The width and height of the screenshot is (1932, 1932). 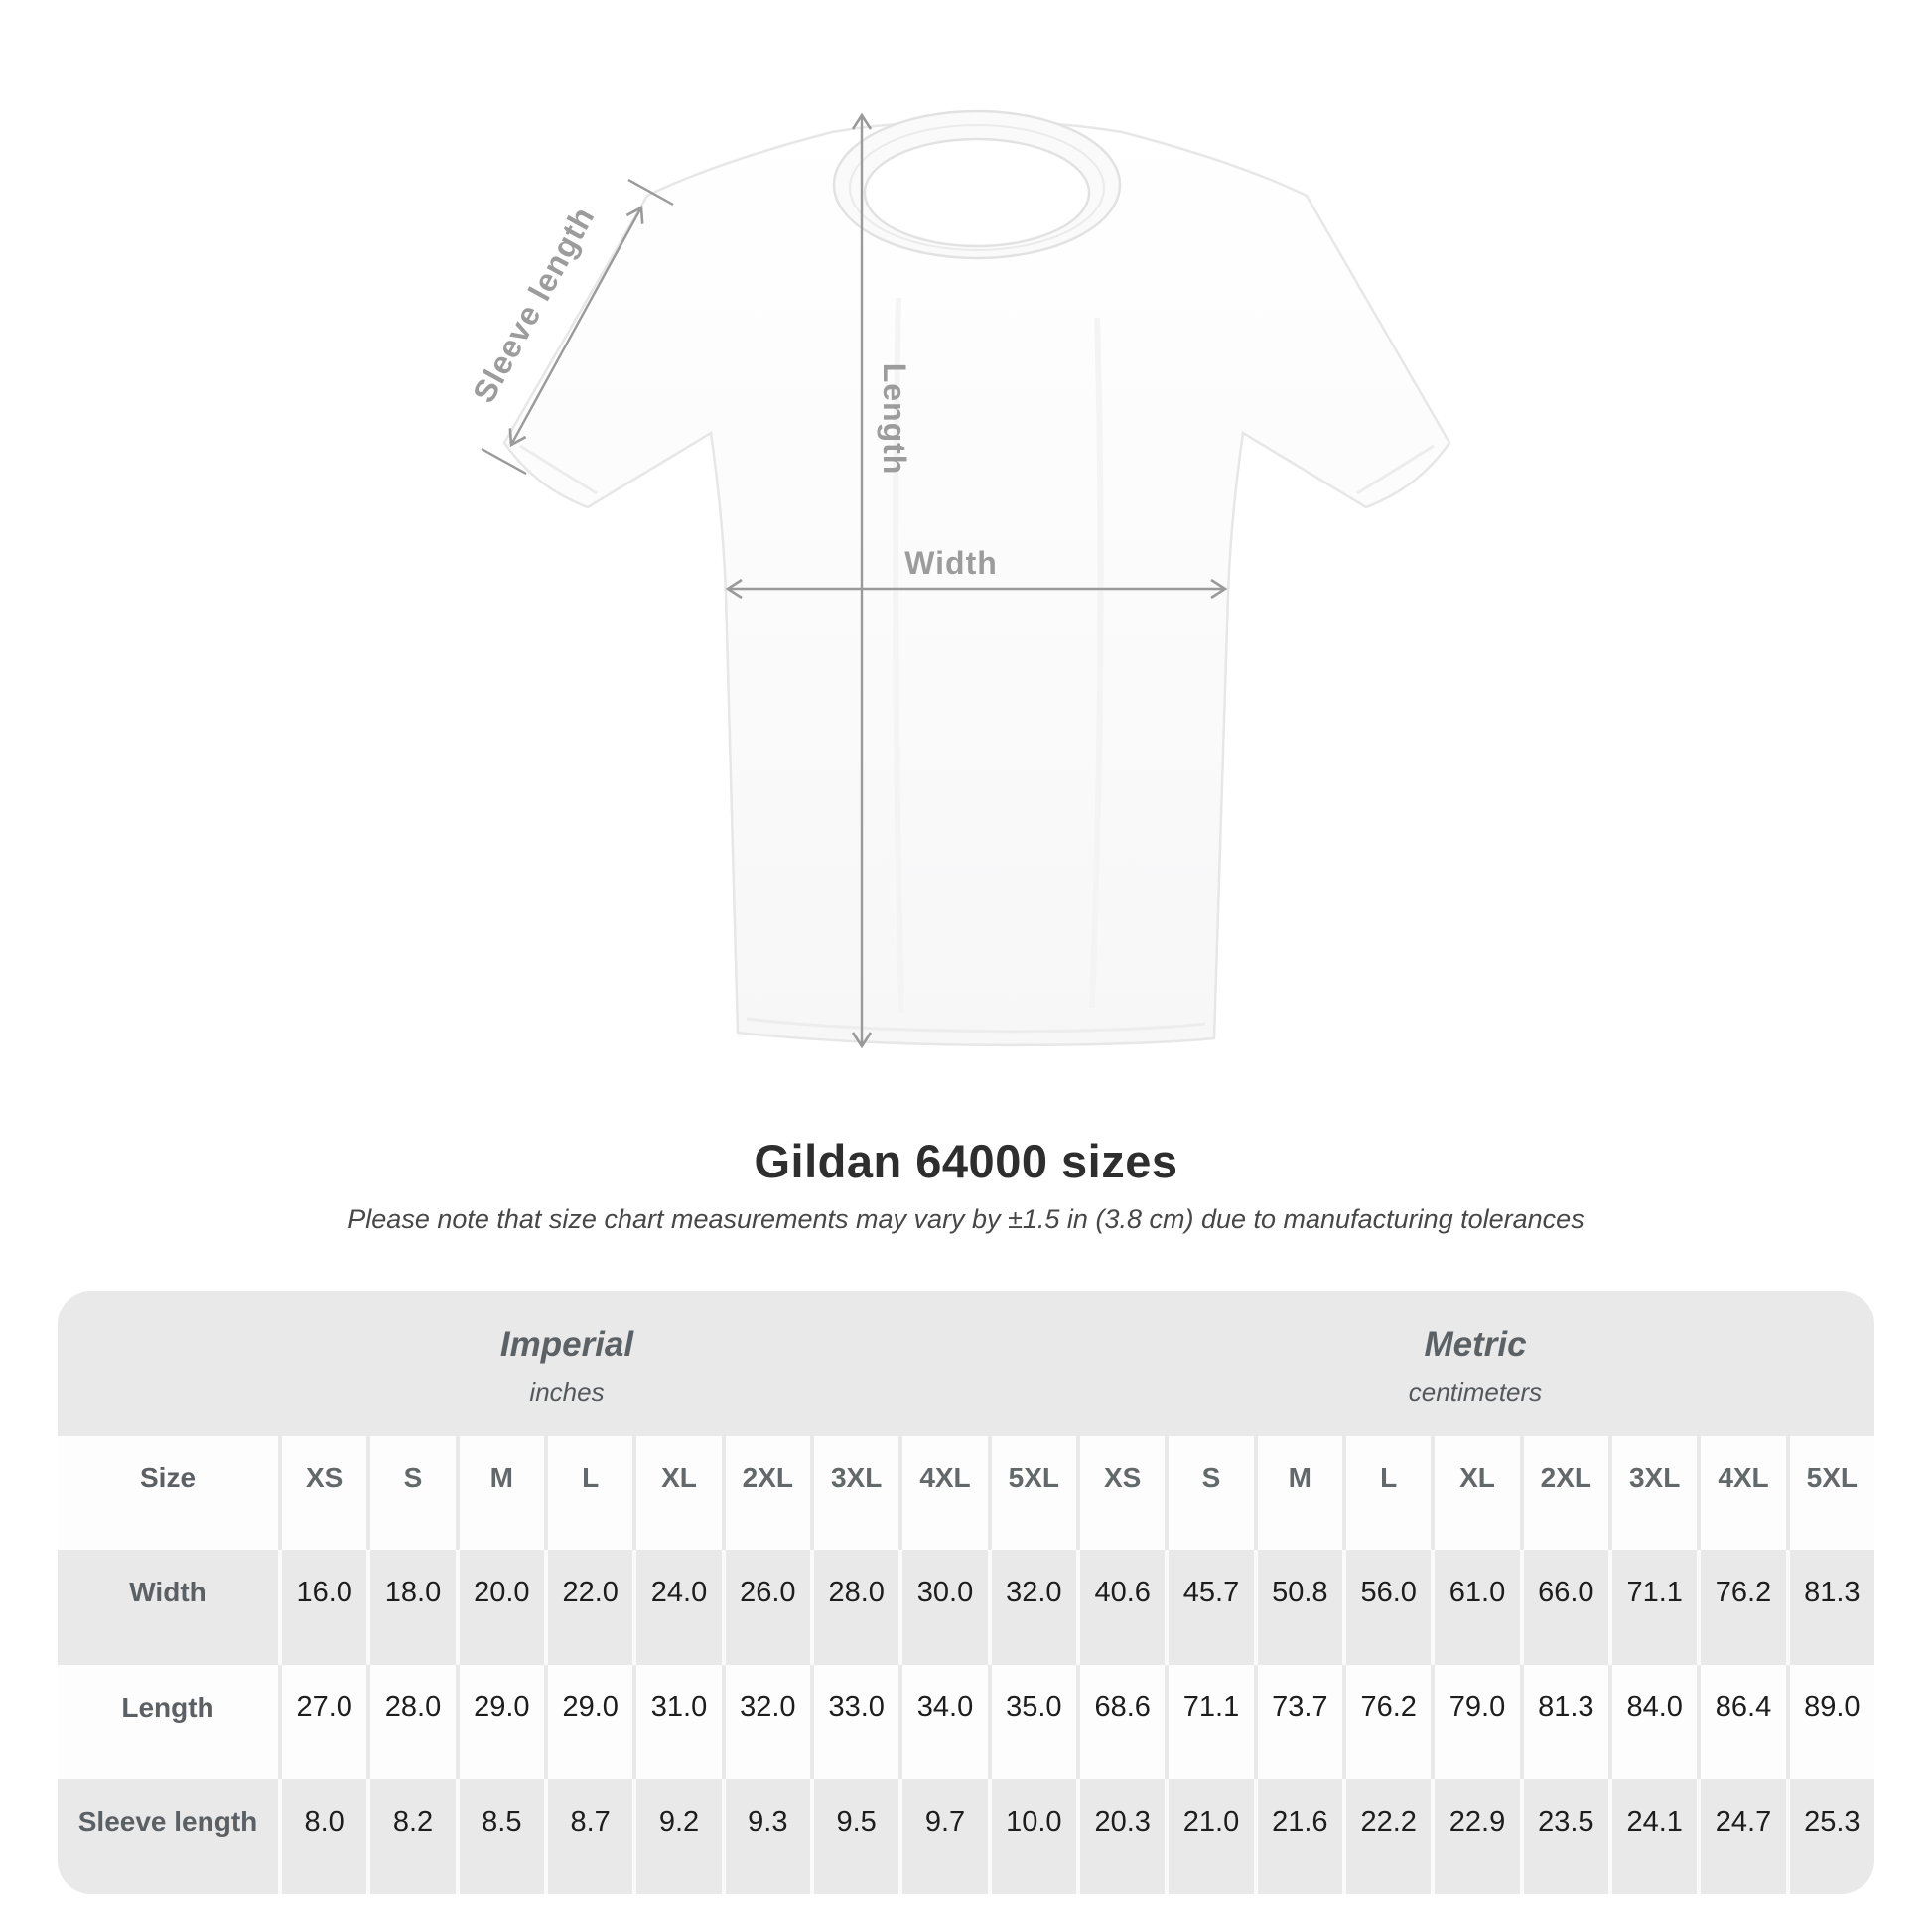 What do you see at coordinates (1655, 1722) in the screenshot?
I see `measurement-cell: 84.0` at bounding box center [1655, 1722].